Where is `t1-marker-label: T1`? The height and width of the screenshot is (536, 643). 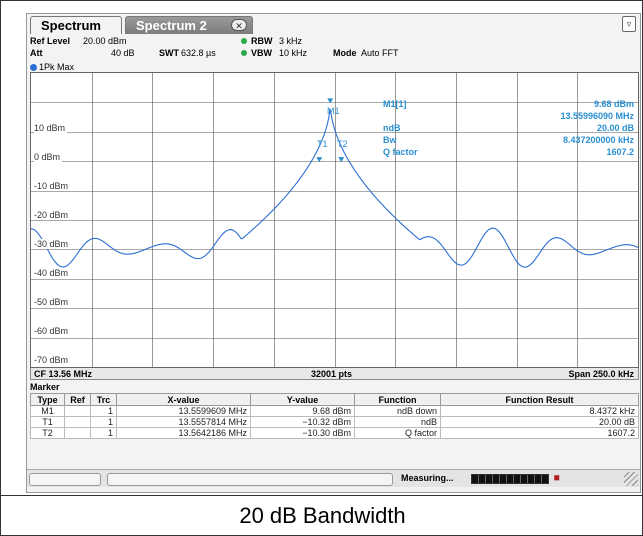 t1-marker-label: T1 is located at coordinates (322, 144).